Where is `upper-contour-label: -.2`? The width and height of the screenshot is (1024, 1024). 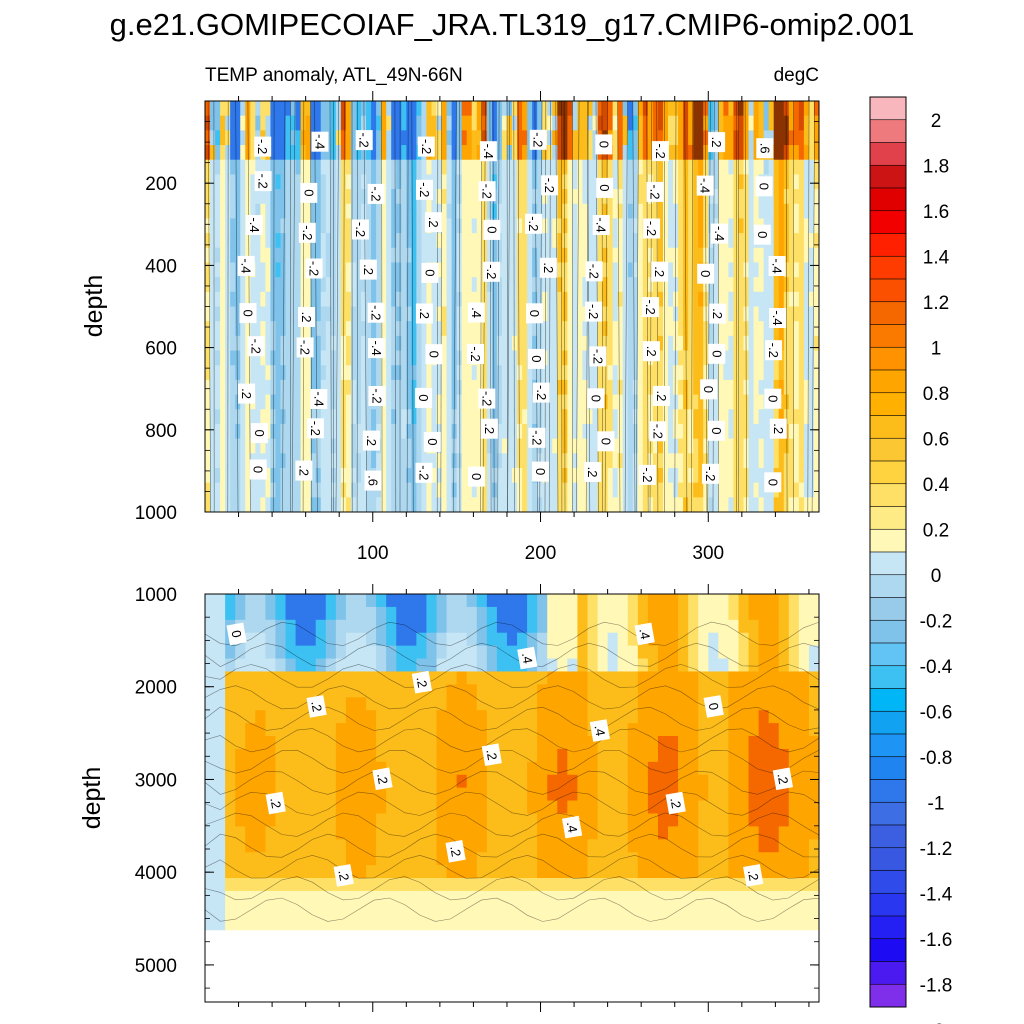 upper-contour-label: -.2 is located at coordinates (598, 356).